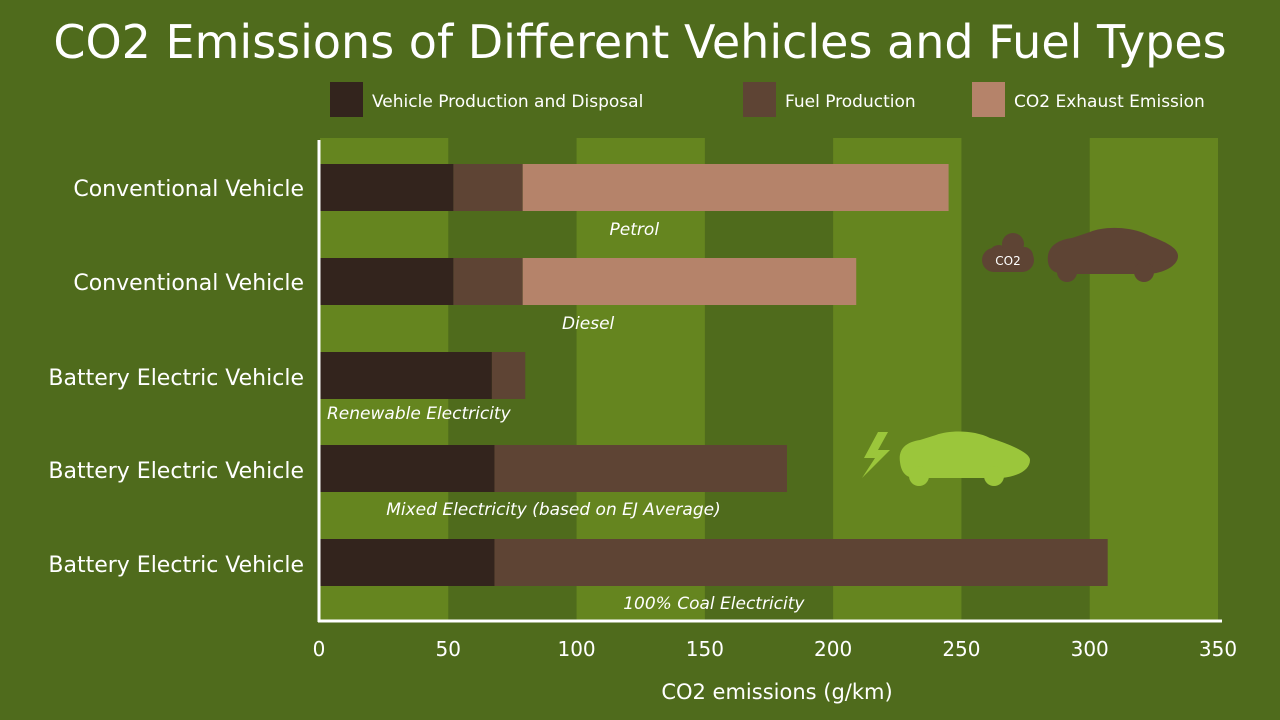 The width and height of the screenshot is (1280, 720). Describe the element at coordinates (776, 692) in the screenshot. I see `x-axis-title: CO2 emissions (g/km)` at that location.